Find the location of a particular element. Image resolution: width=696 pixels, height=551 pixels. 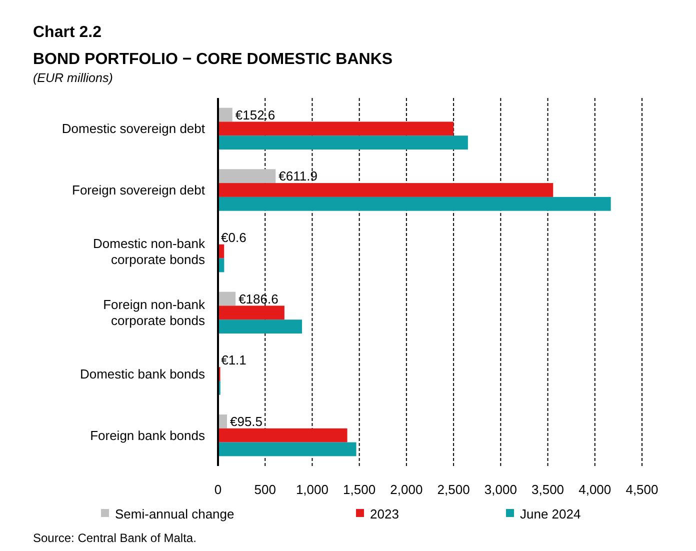

x-tick-label: 4,000 is located at coordinates (595, 489).